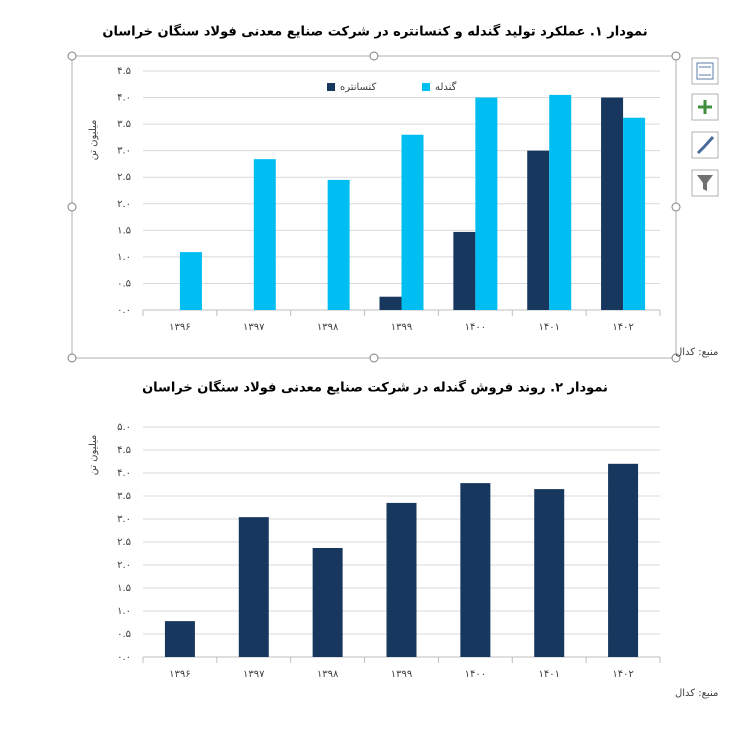 The image size is (732, 736). I want to click on y-tick-label: ۵.۰, so click(124, 427).